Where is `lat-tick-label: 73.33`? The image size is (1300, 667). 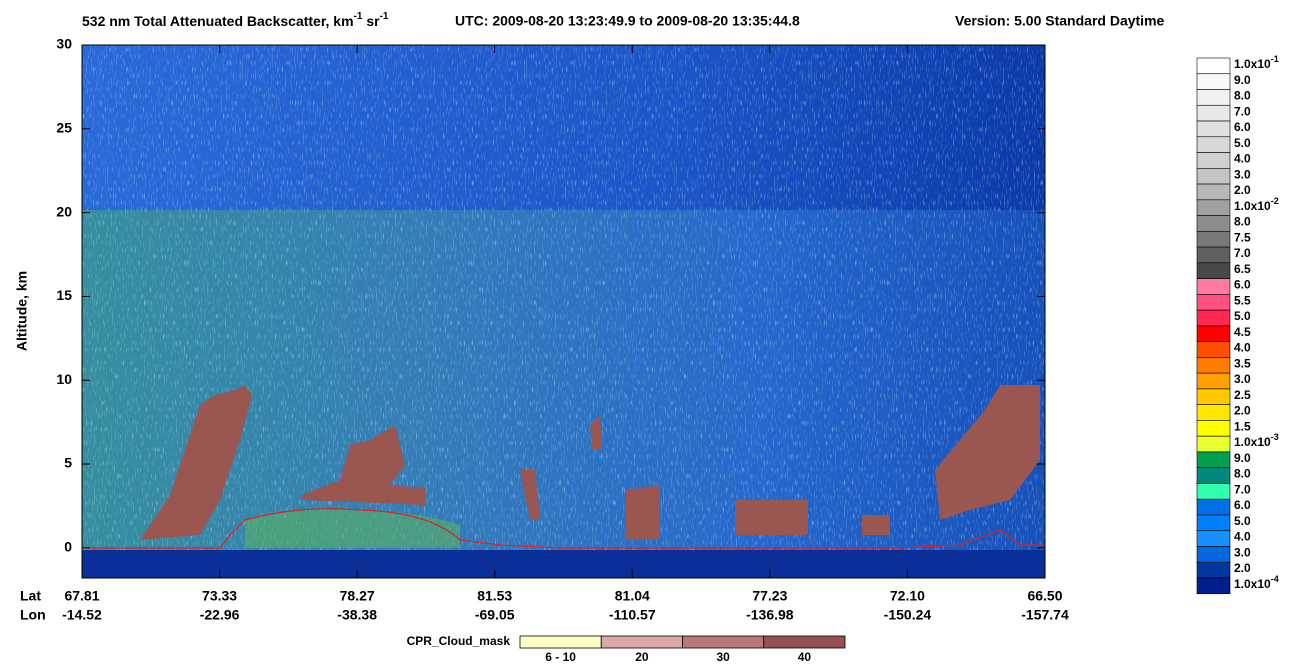 lat-tick-label: 73.33 is located at coordinates (219, 596).